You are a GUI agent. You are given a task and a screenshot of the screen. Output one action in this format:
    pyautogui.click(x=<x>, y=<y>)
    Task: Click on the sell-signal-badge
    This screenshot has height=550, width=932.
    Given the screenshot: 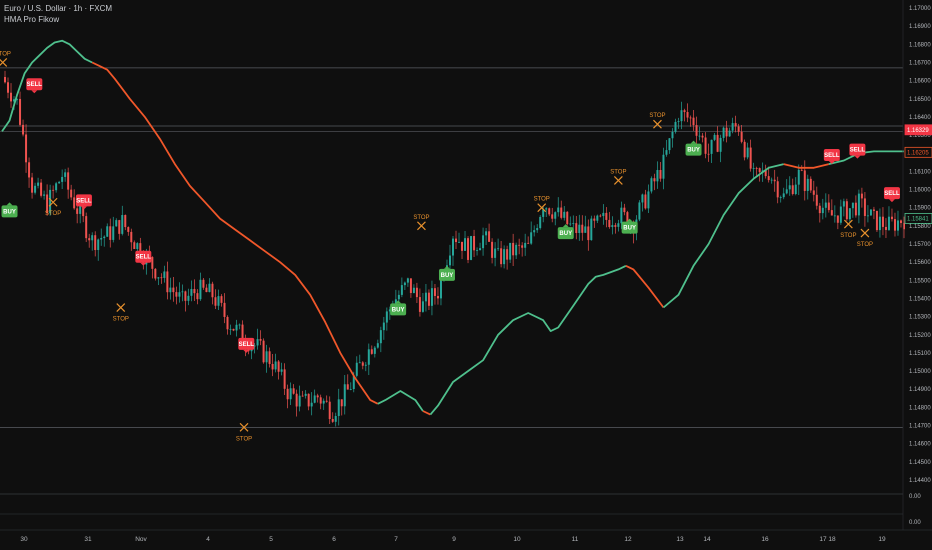 What is the action you would take?
    pyautogui.click(x=246, y=343)
    